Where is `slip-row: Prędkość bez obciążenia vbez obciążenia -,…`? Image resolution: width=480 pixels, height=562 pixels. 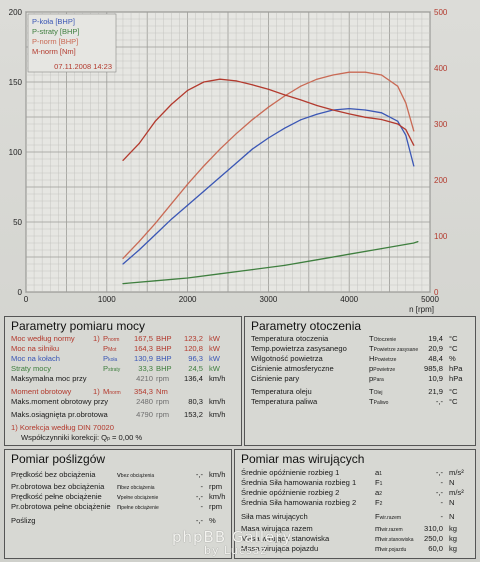 slip-row: Prędkość bez obciążenia vbez obciążenia -,… is located at coordinates (119, 475).